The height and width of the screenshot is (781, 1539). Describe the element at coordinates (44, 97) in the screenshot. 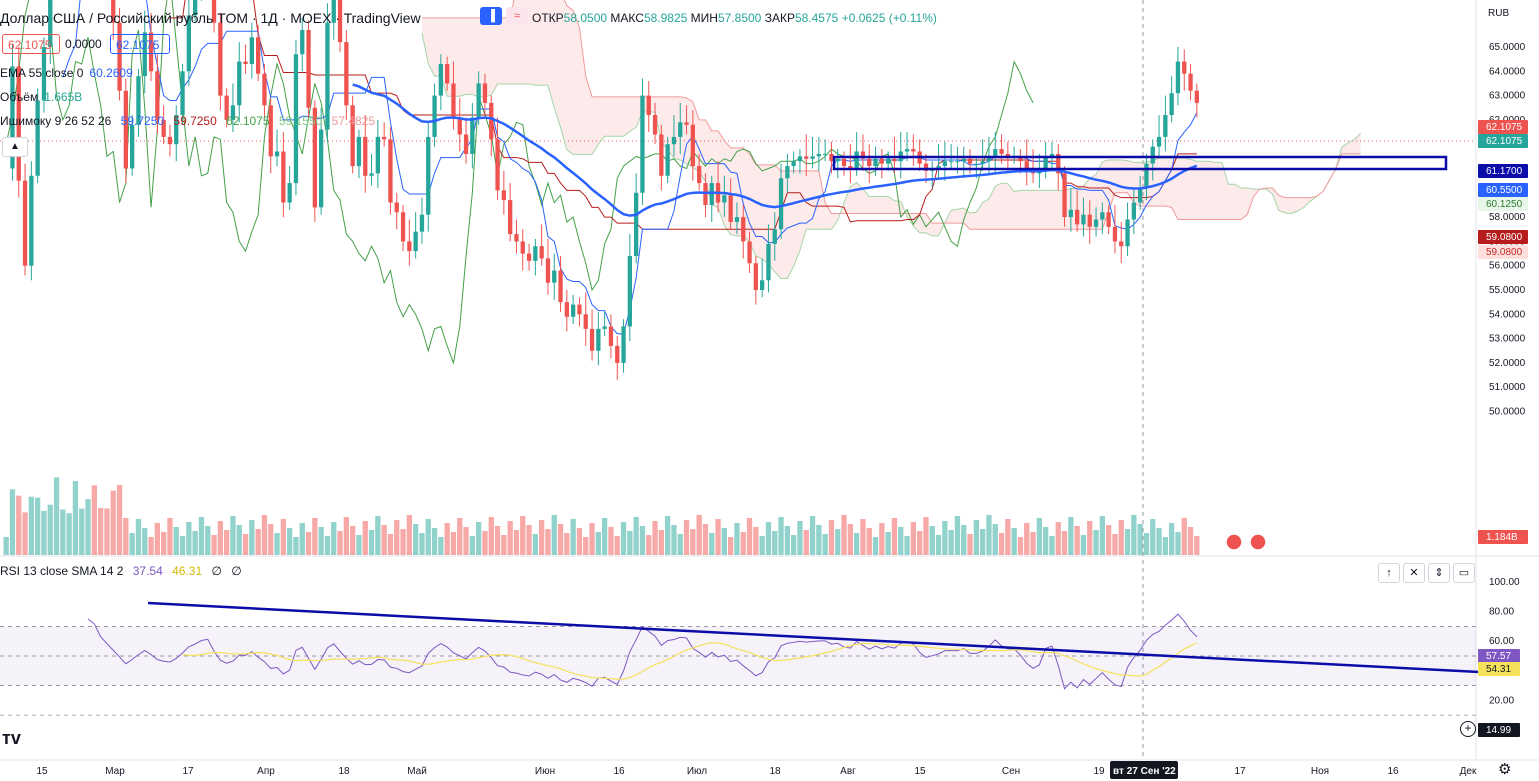

I see `legend-volume: Объём 1.665B` at that location.